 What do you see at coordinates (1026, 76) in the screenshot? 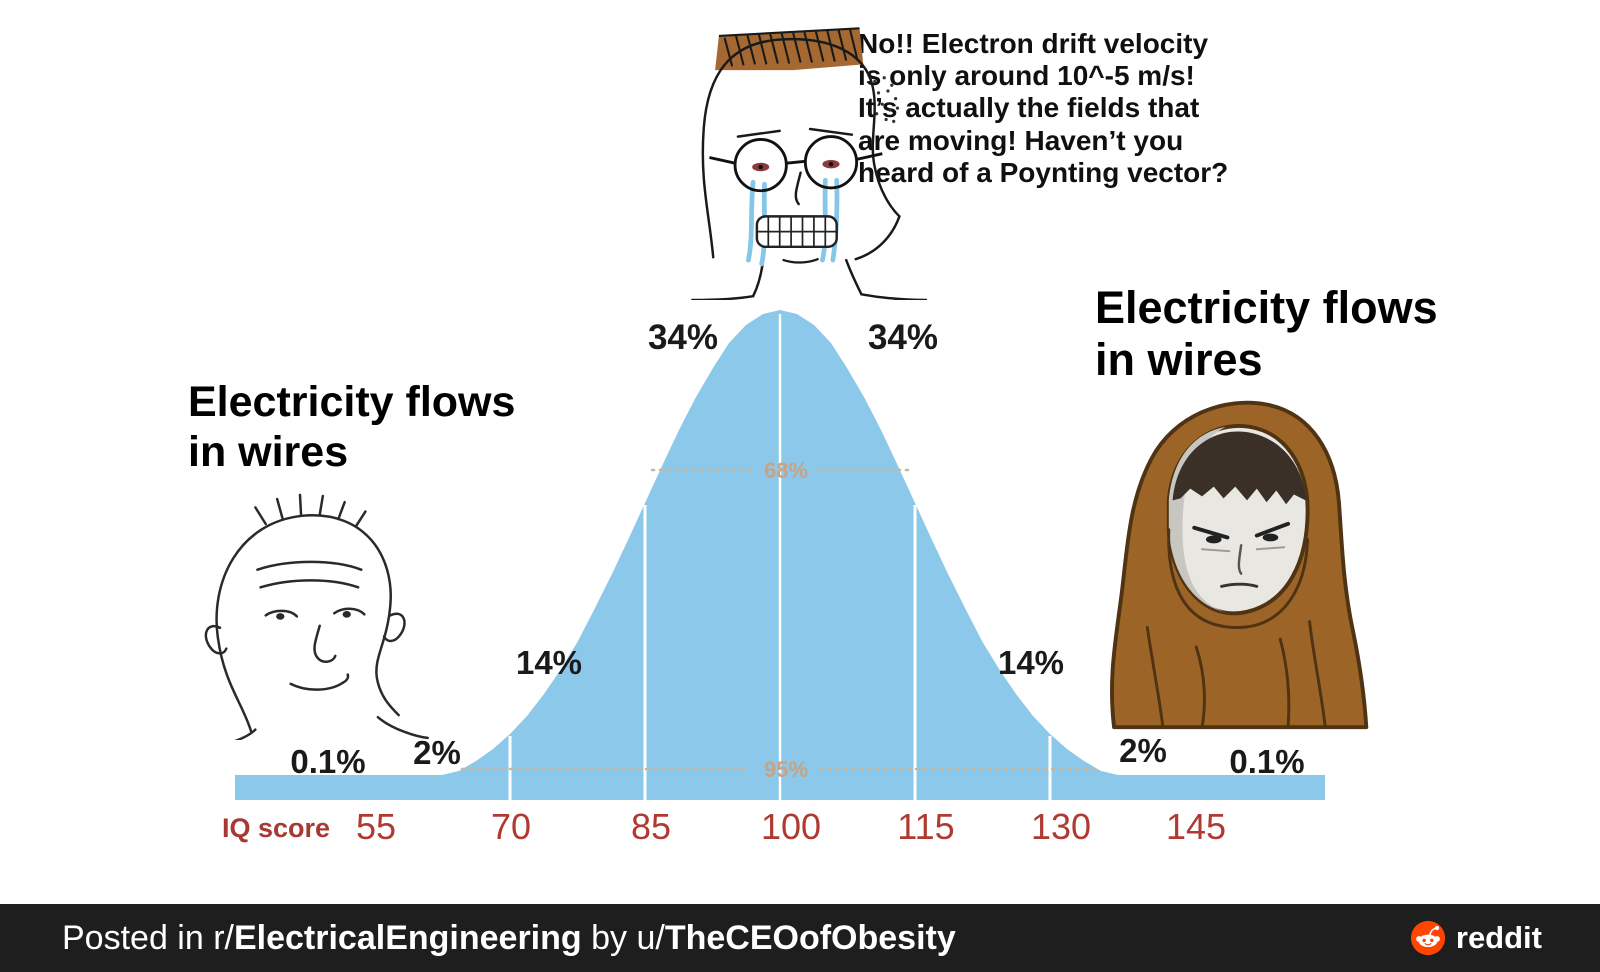
I see `speech-line-2: is only around 10^-5 m/s!` at bounding box center [1026, 76].